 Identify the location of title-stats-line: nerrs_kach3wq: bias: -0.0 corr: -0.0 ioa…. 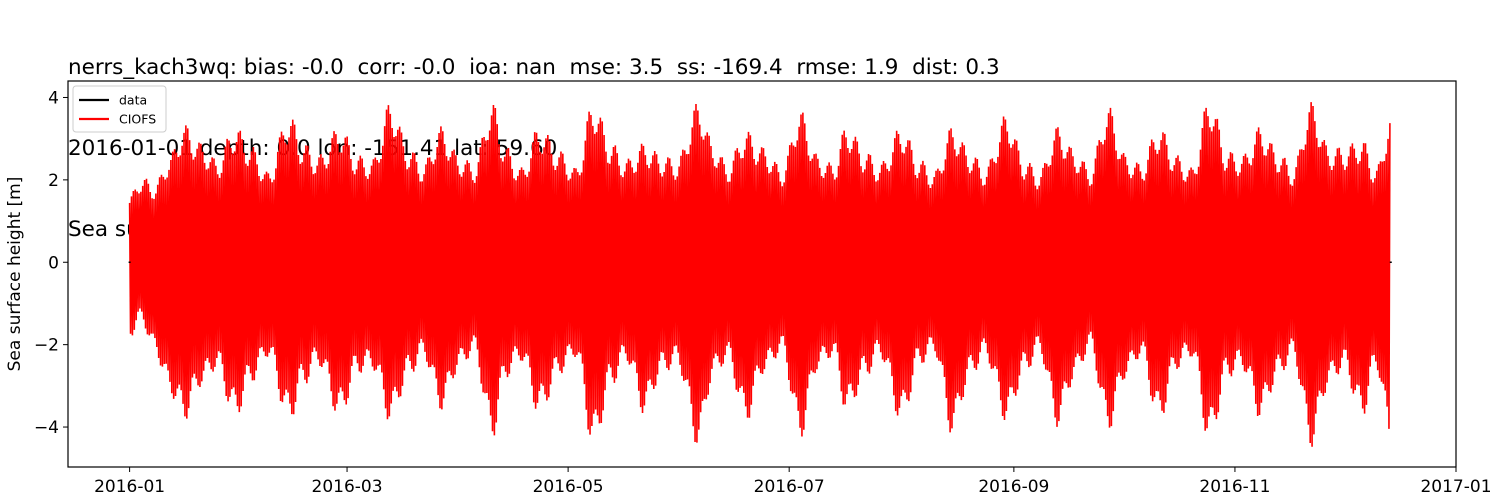
(534, 67).